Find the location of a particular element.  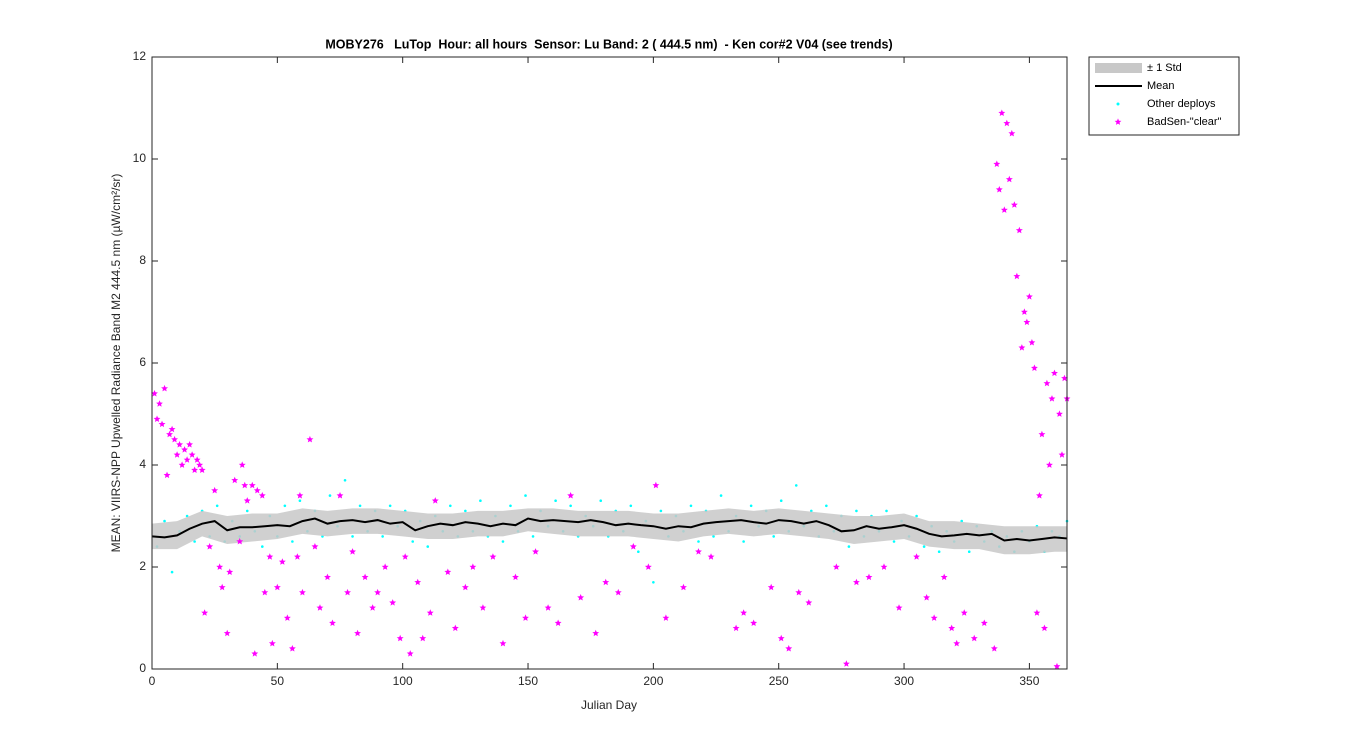

x-tick-label: 350 is located at coordinates (1029, 681).